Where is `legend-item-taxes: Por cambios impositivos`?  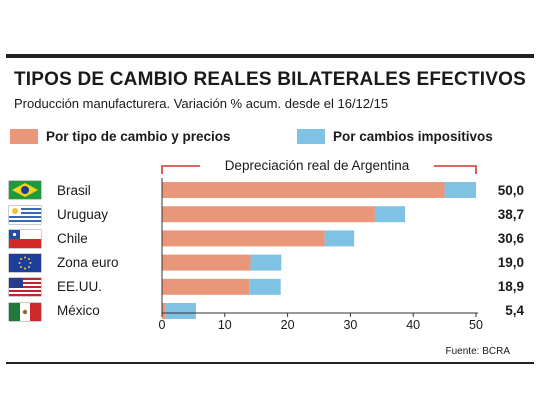
legend-item-taxes: Por cambios impositivos is located at coordinates (395, 136).